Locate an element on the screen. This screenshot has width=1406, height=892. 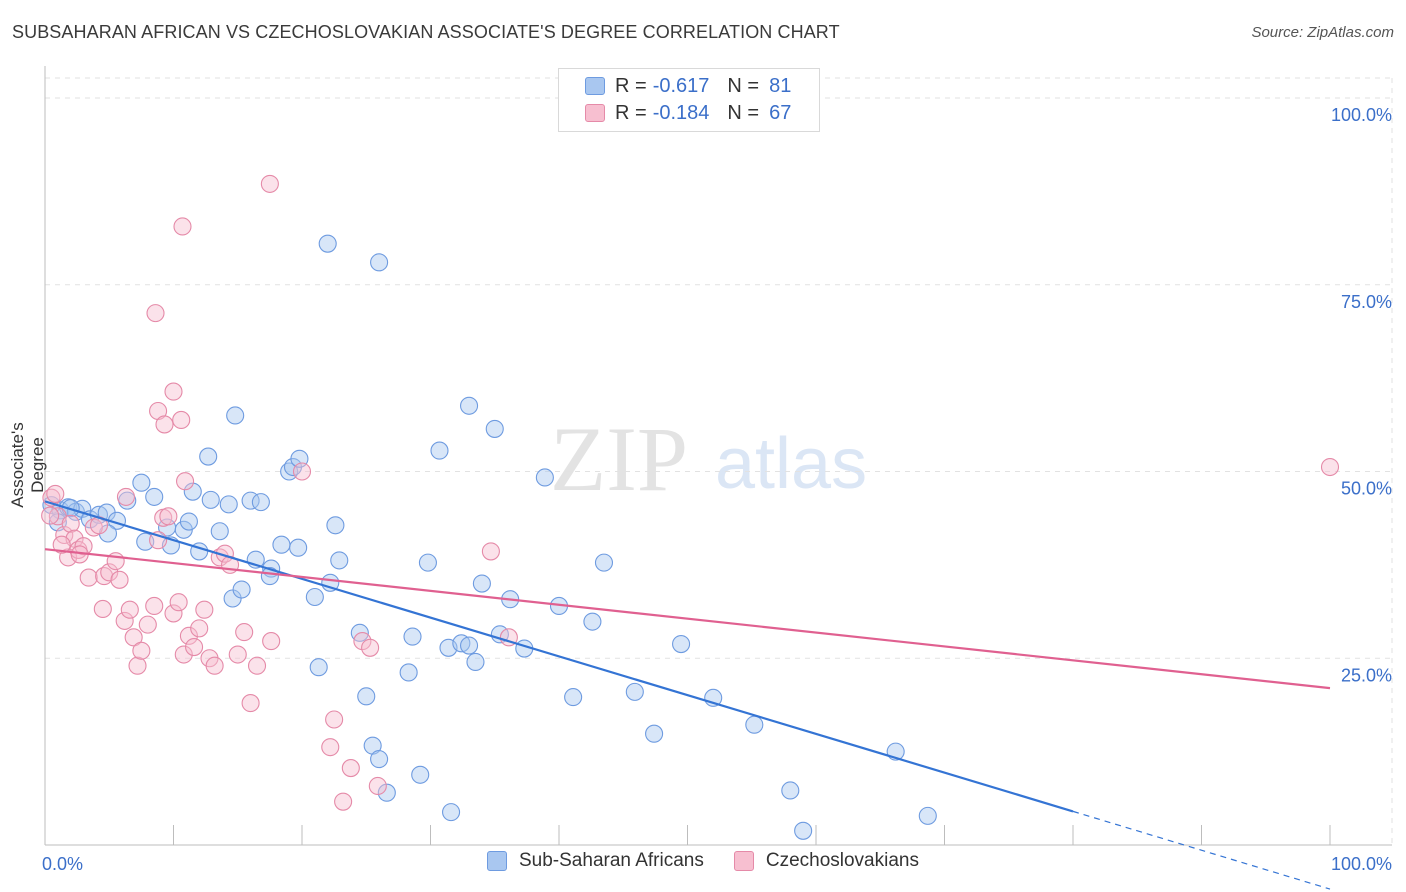
watermark-atlas: atlas is located at coordinates (791, 464).